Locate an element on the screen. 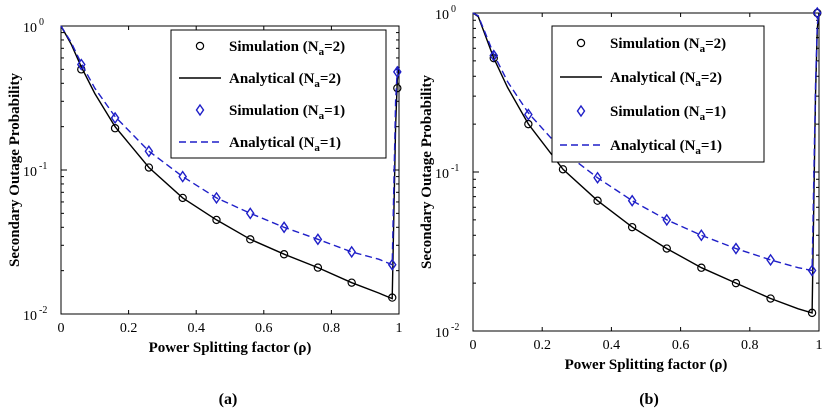 Image resolution: width=826 pixels, height=412 pixels. panel-caption: (a) is located at coordinates (228, 399).